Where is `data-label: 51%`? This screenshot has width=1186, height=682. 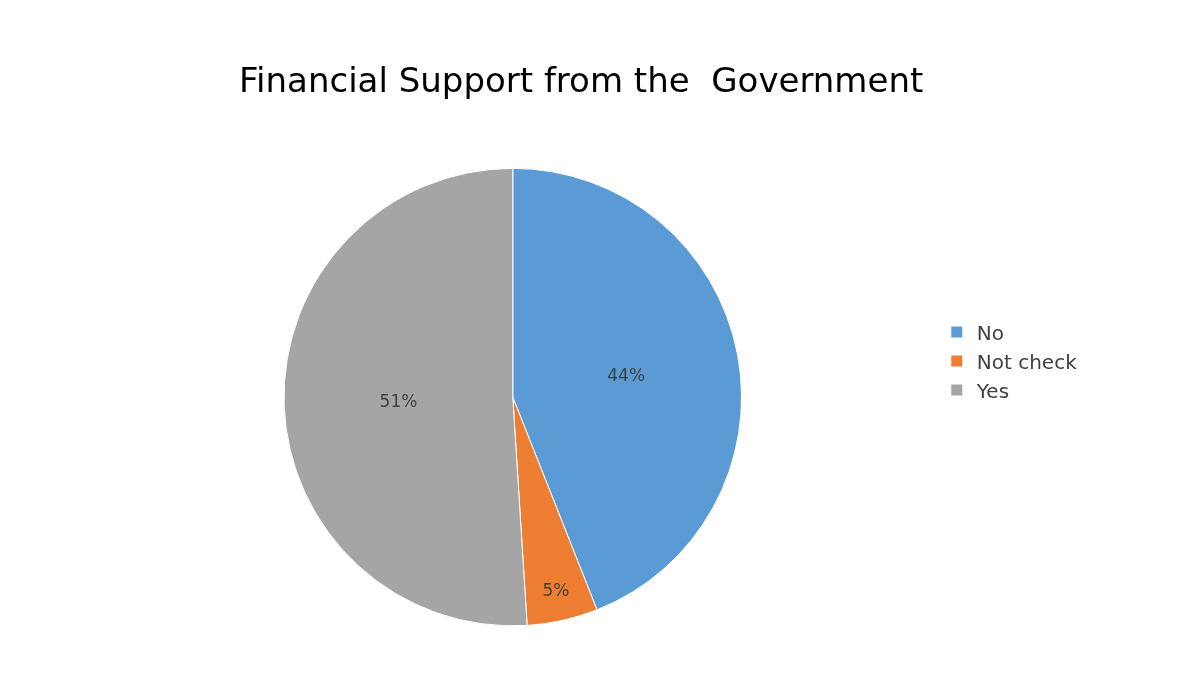
data-label: 51% is located at coordinates (398, 400).